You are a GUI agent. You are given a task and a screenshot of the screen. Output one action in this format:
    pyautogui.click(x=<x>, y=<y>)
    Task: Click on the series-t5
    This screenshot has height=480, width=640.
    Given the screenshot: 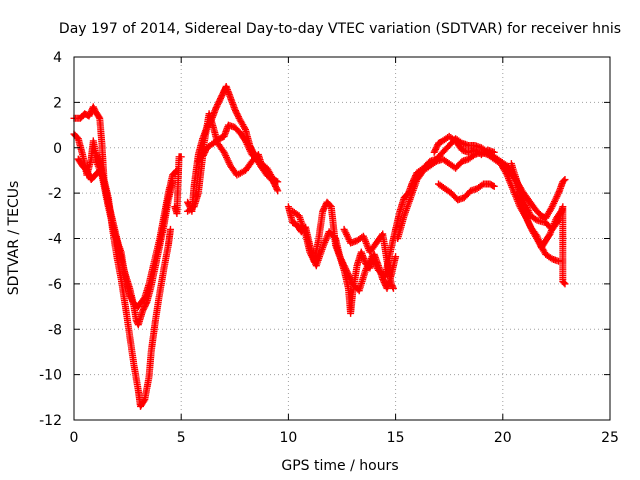 What is the action you would take?
    pyautogui.click(x=178, y=185)
    